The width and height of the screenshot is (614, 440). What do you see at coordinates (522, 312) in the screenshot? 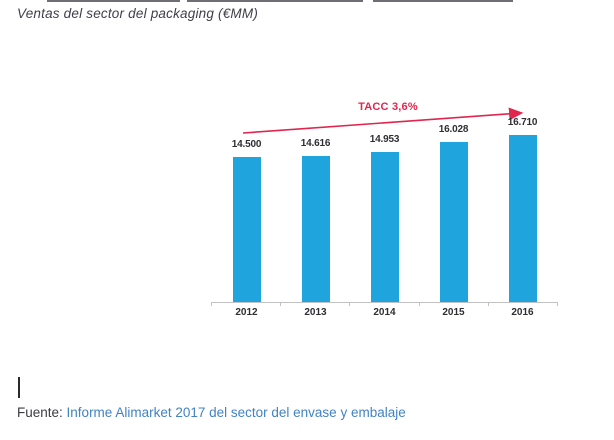
I see `x-tick-label: 2016` at bounding box center [522, 312].